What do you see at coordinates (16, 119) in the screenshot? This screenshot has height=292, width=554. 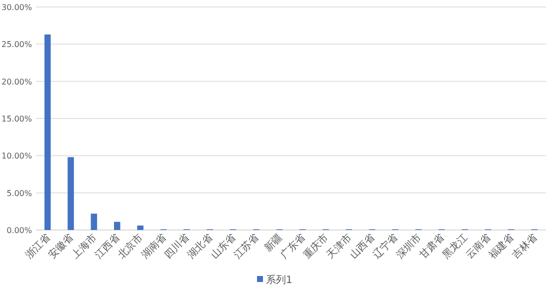 I see `y-tick-label: 15.00%` at bounding box center [16, 119].